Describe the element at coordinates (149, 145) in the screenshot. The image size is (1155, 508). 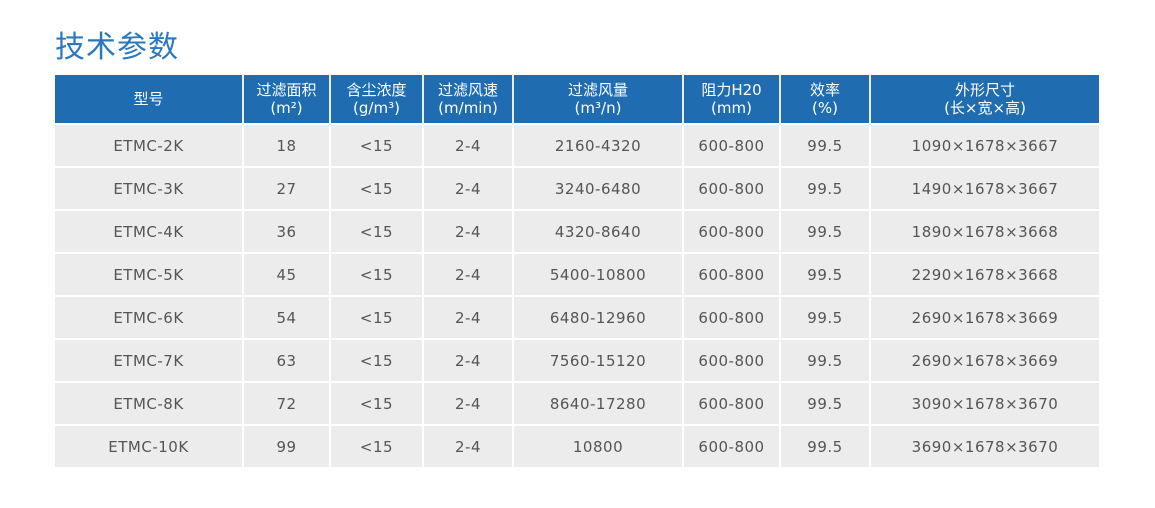
I see `table-cell: ETMC-2K` at that location.